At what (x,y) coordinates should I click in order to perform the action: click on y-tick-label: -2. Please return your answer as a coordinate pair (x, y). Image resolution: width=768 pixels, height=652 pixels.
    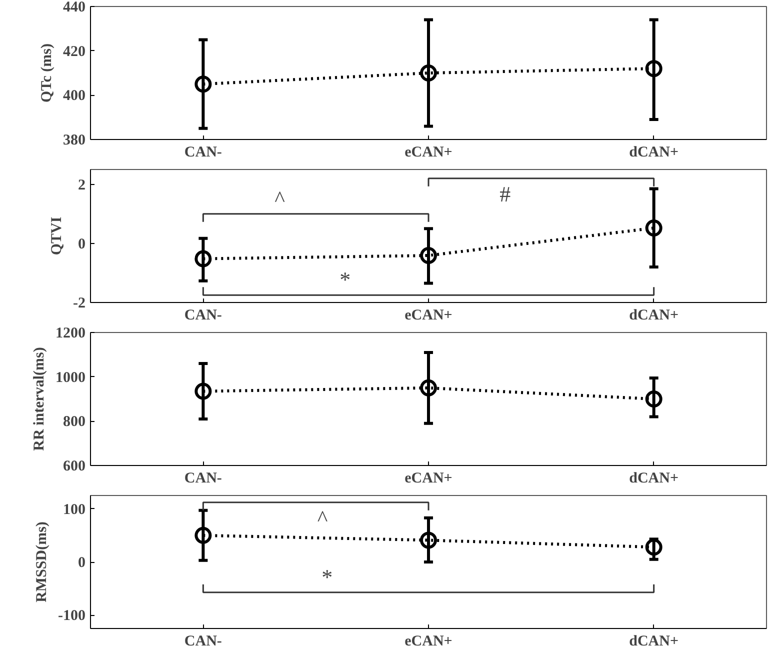
    Looking at the image, I should click on (79, 304).